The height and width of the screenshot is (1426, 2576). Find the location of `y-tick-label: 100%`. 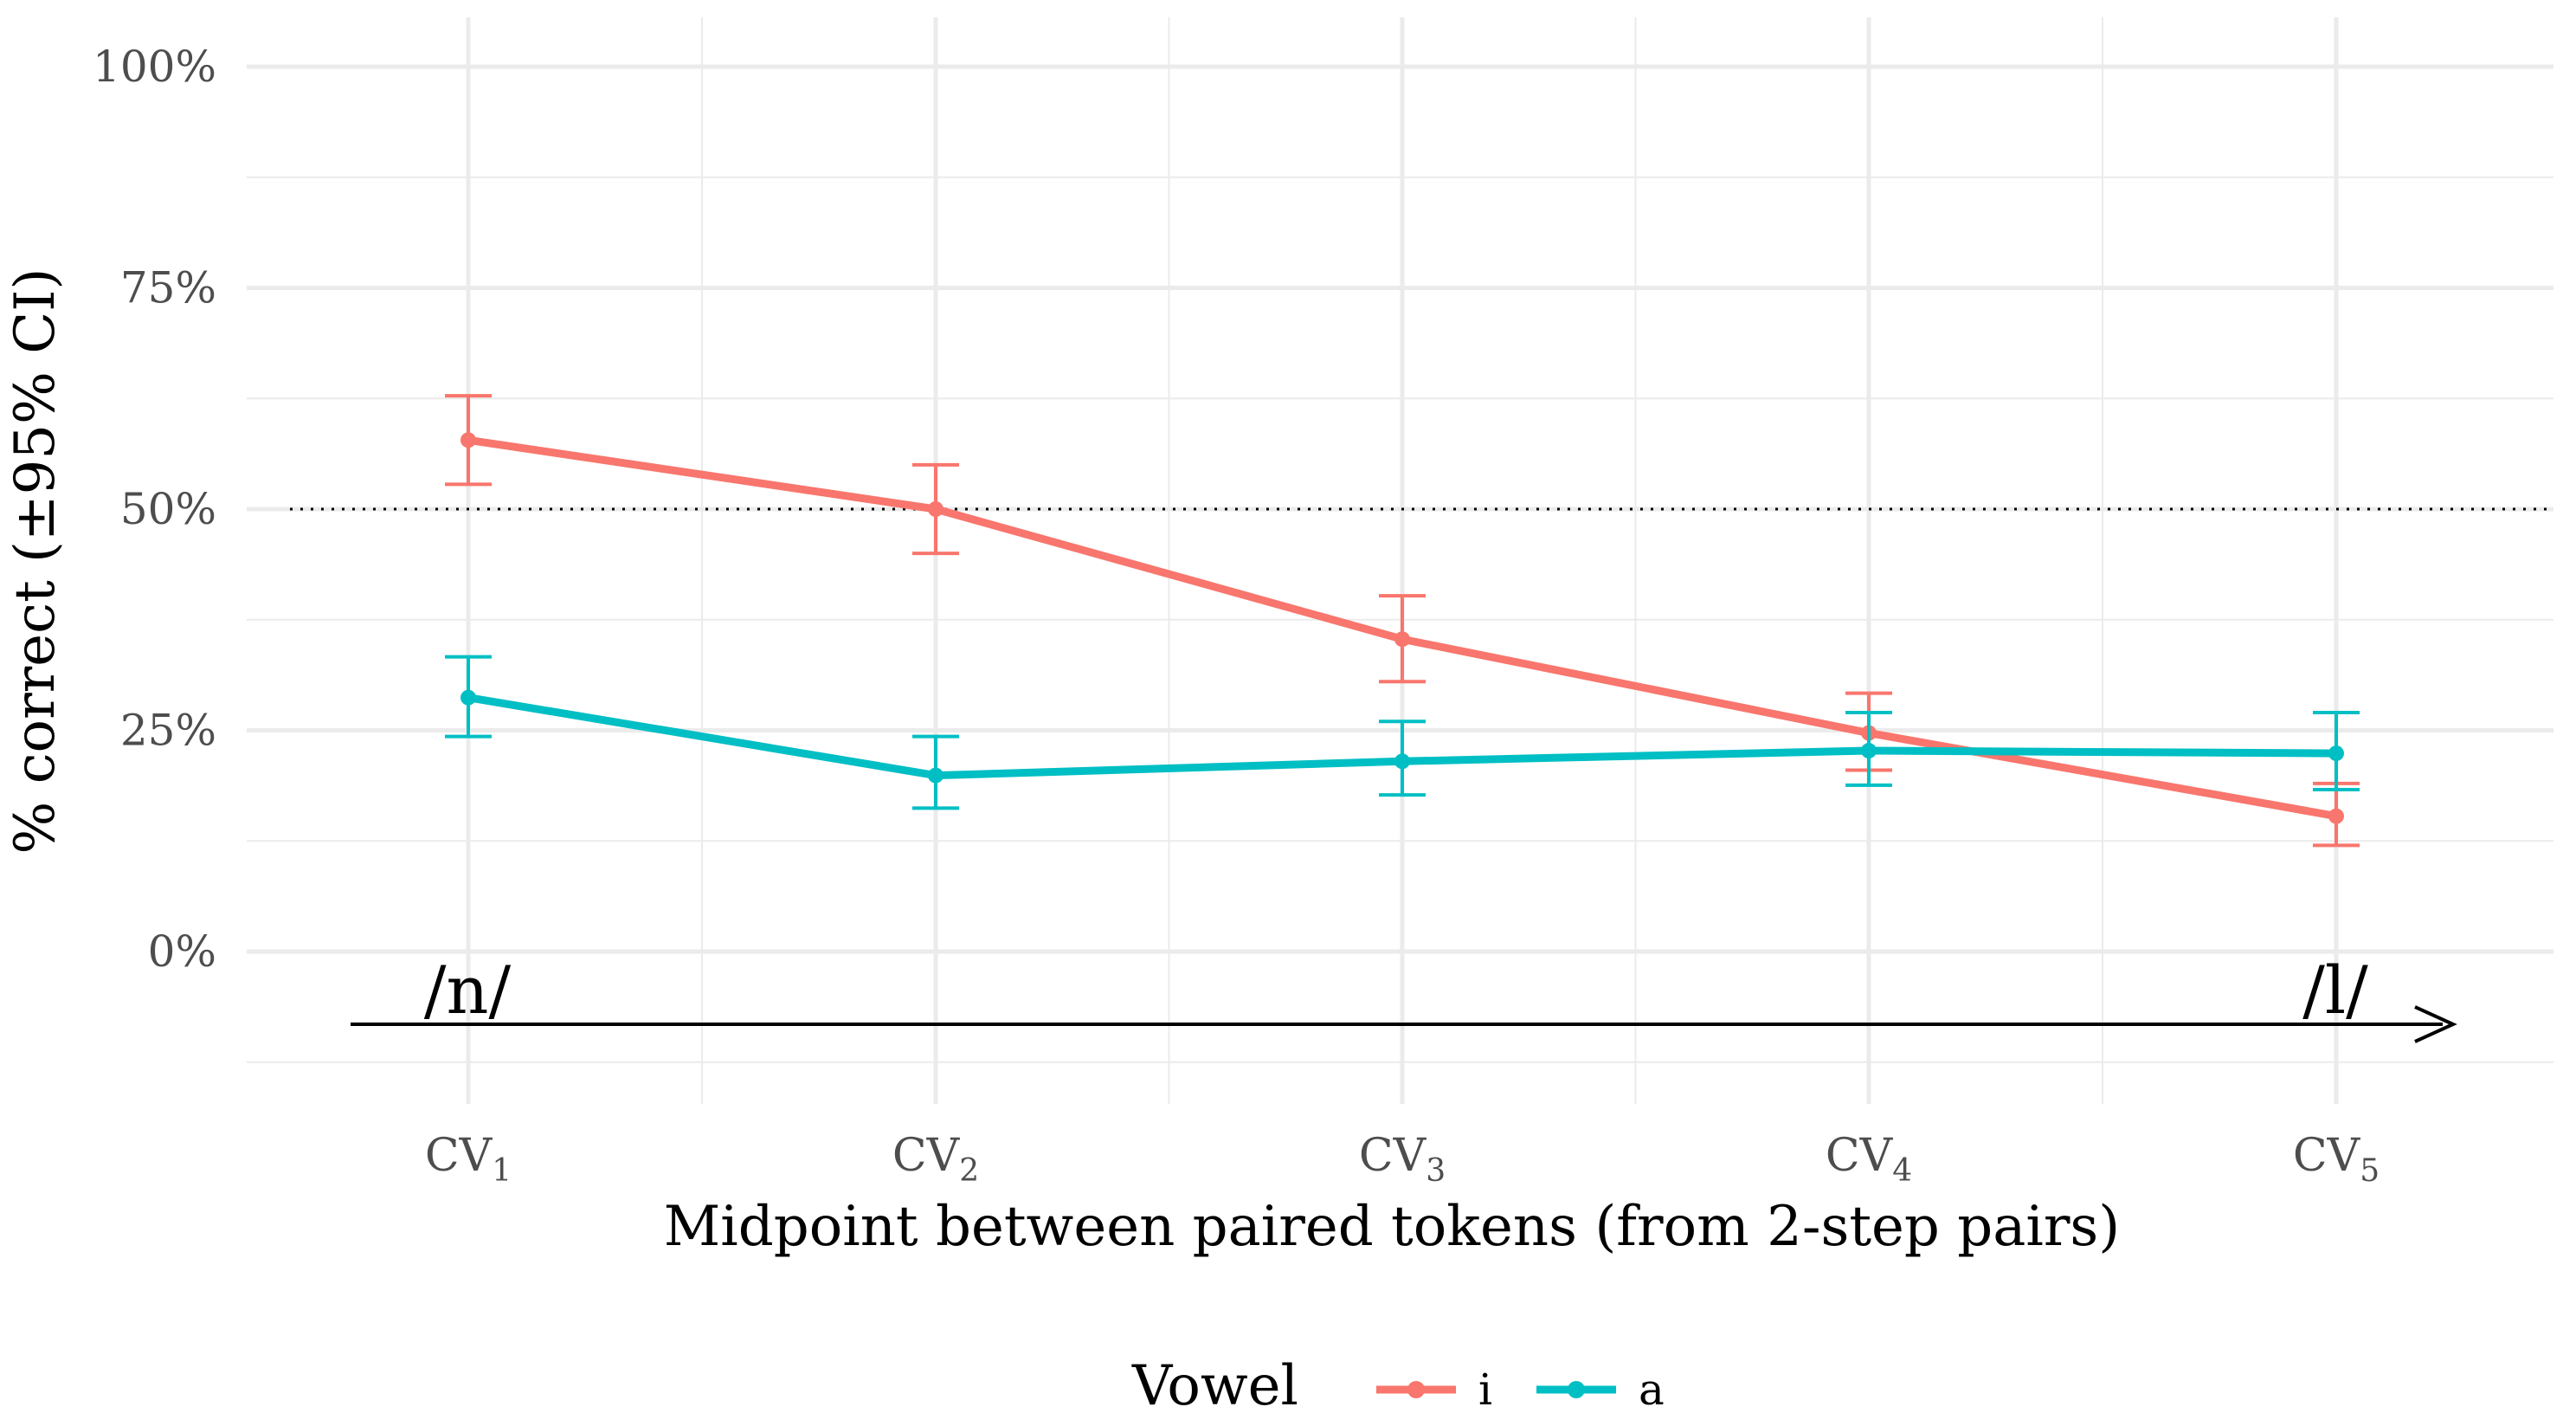

y-tick-label: 100% is located at coordinates (154, 67).